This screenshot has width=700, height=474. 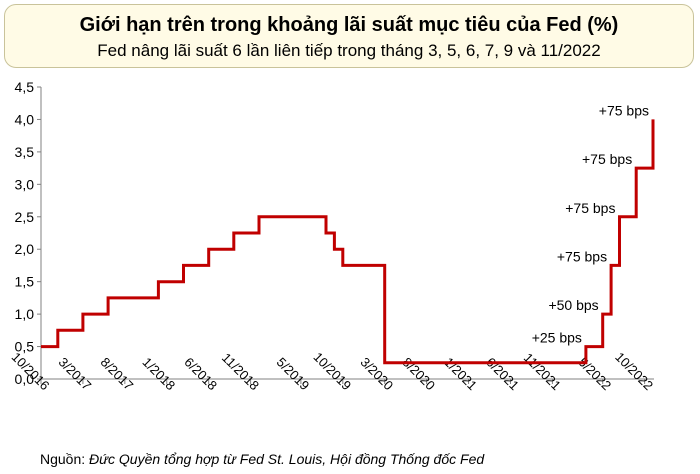 What do you see at coordinates (25, 282) in the screenshot?
I see `y-tick-label: 1,5` at bounding box center [25, 282].